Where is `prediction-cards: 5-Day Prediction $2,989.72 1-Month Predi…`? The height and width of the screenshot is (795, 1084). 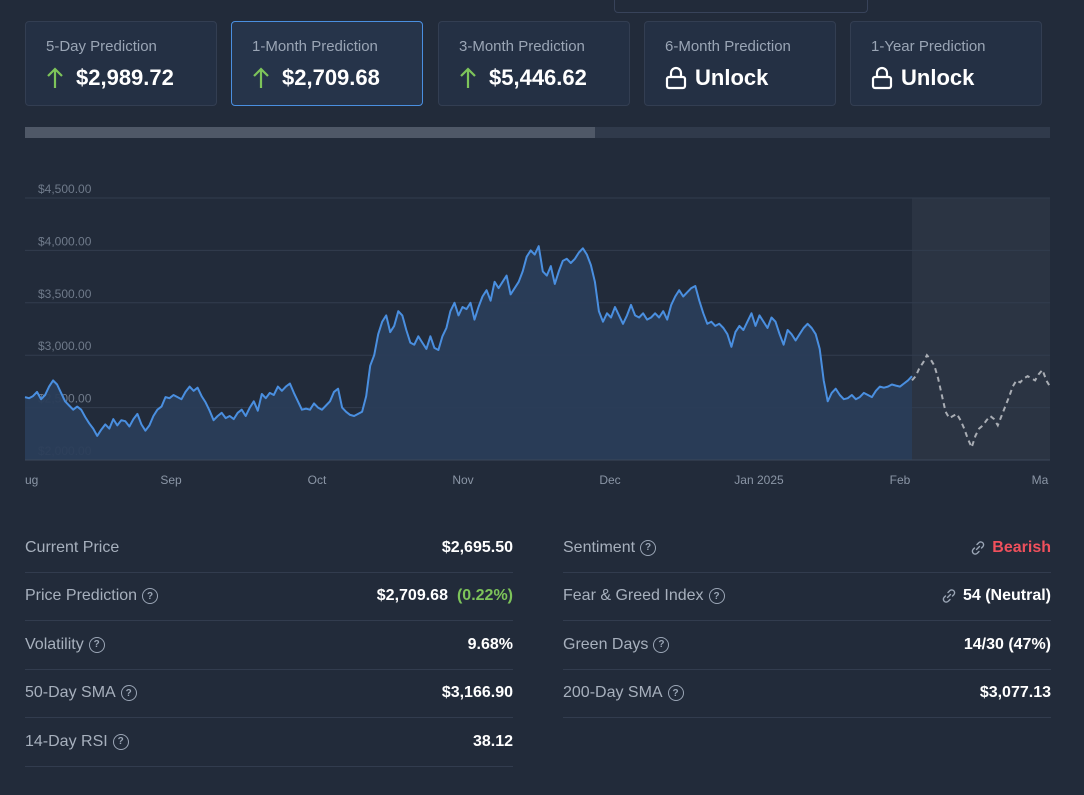
prediction-cards: 5-Day Prediction $2,989.72 1-Month Predi… is located at coordinates (534, 64).